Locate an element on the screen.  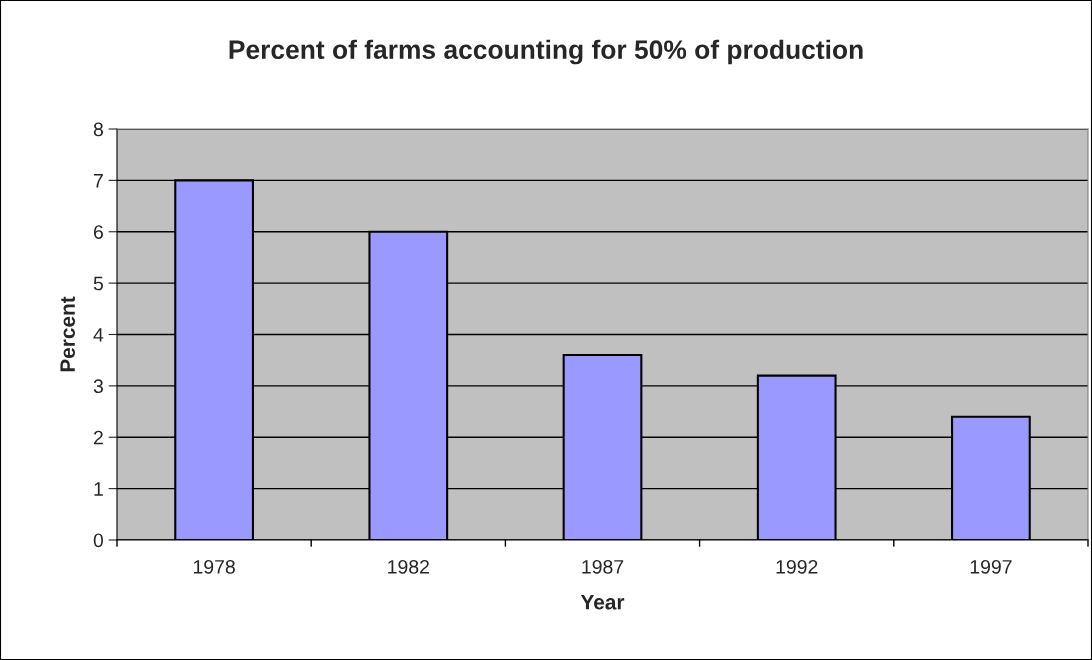
y-tick-label: 1 is located at coordinates (98, 489).